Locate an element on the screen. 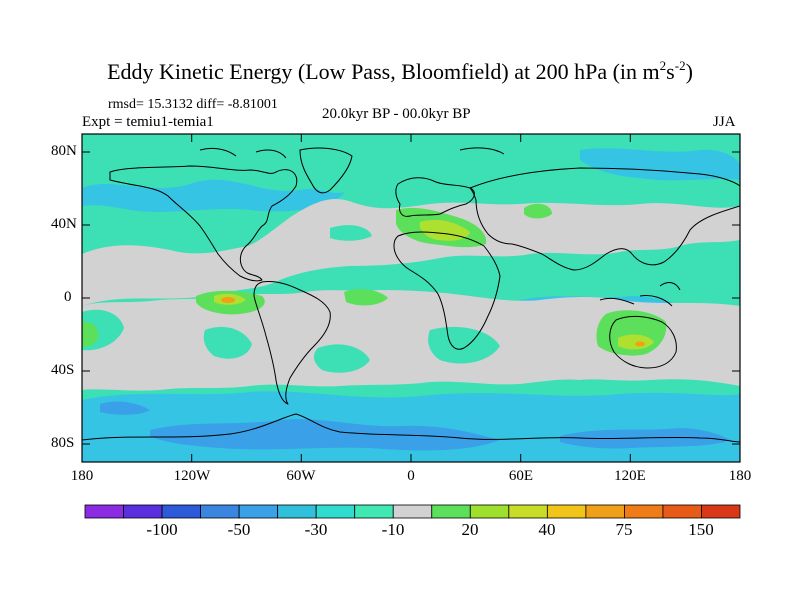 Image resolution: width=800 pixels, height=600 pixels. colorbar-label: 40 is located at coordinates (547, 529).